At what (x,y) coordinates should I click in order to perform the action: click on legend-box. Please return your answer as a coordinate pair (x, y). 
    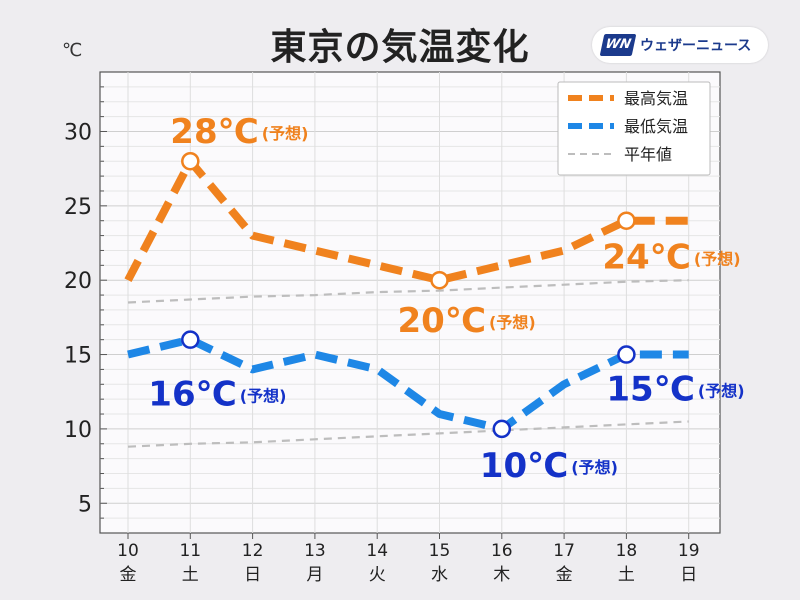
    Looking at the image, I should click on (634, 128).